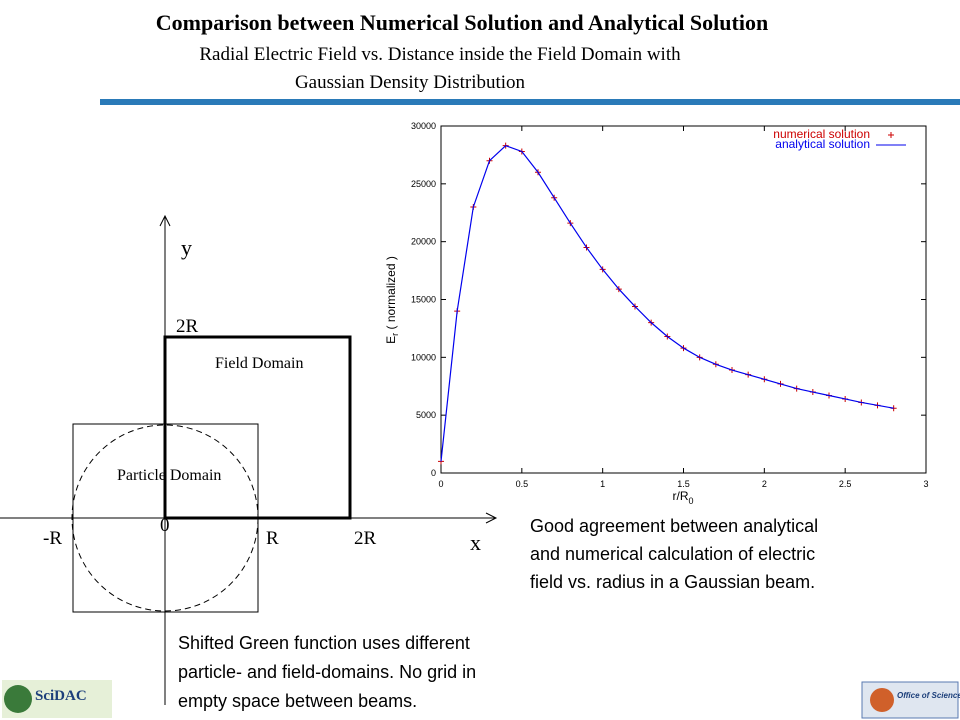 The image size is (960, 720). Describe the element at coordinates (845, 484) in the screenshot. I see `x-tick-label: 2.5` at that location.